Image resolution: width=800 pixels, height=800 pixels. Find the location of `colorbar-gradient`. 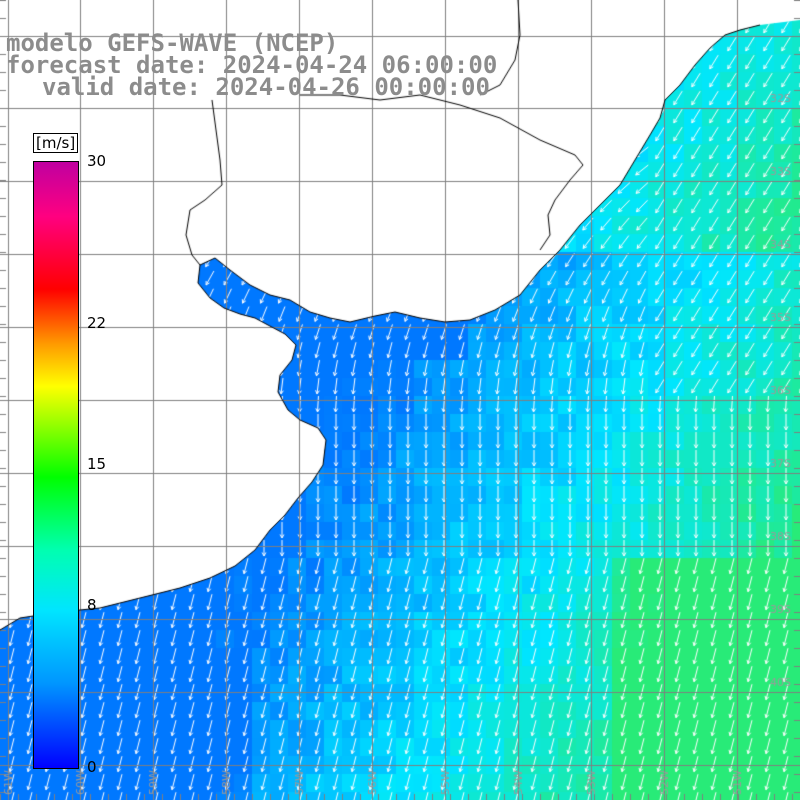

colorbar-gradient is located at coordinates (56, 465).